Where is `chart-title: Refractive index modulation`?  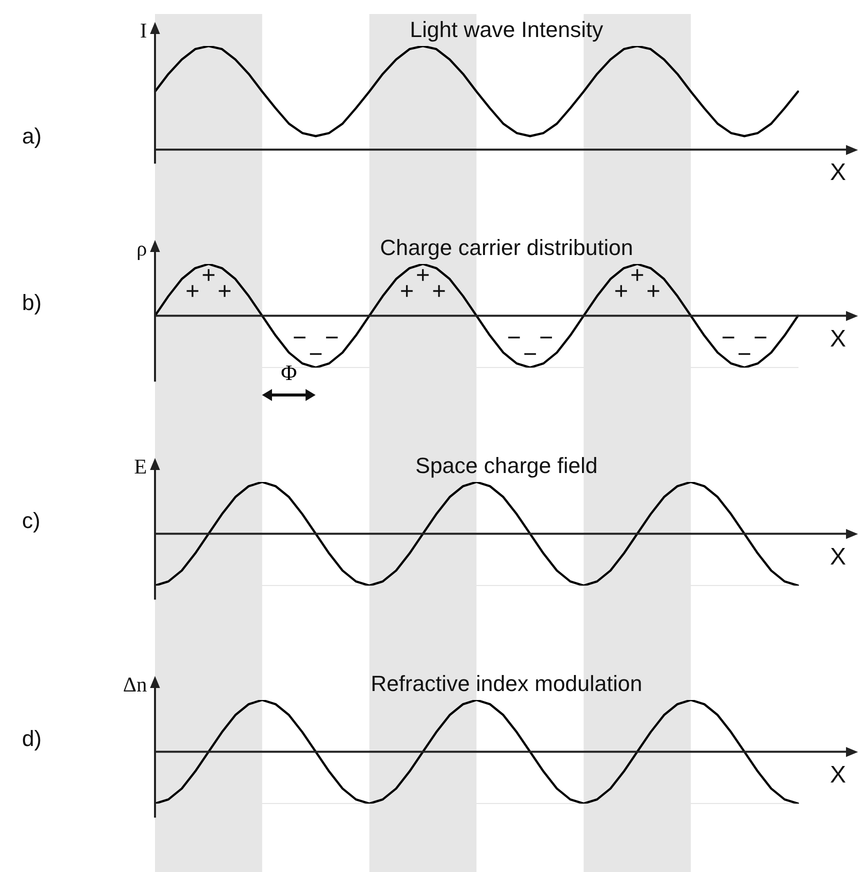
chart-title: Refractive index modulation is located at coordinates (506, 683).